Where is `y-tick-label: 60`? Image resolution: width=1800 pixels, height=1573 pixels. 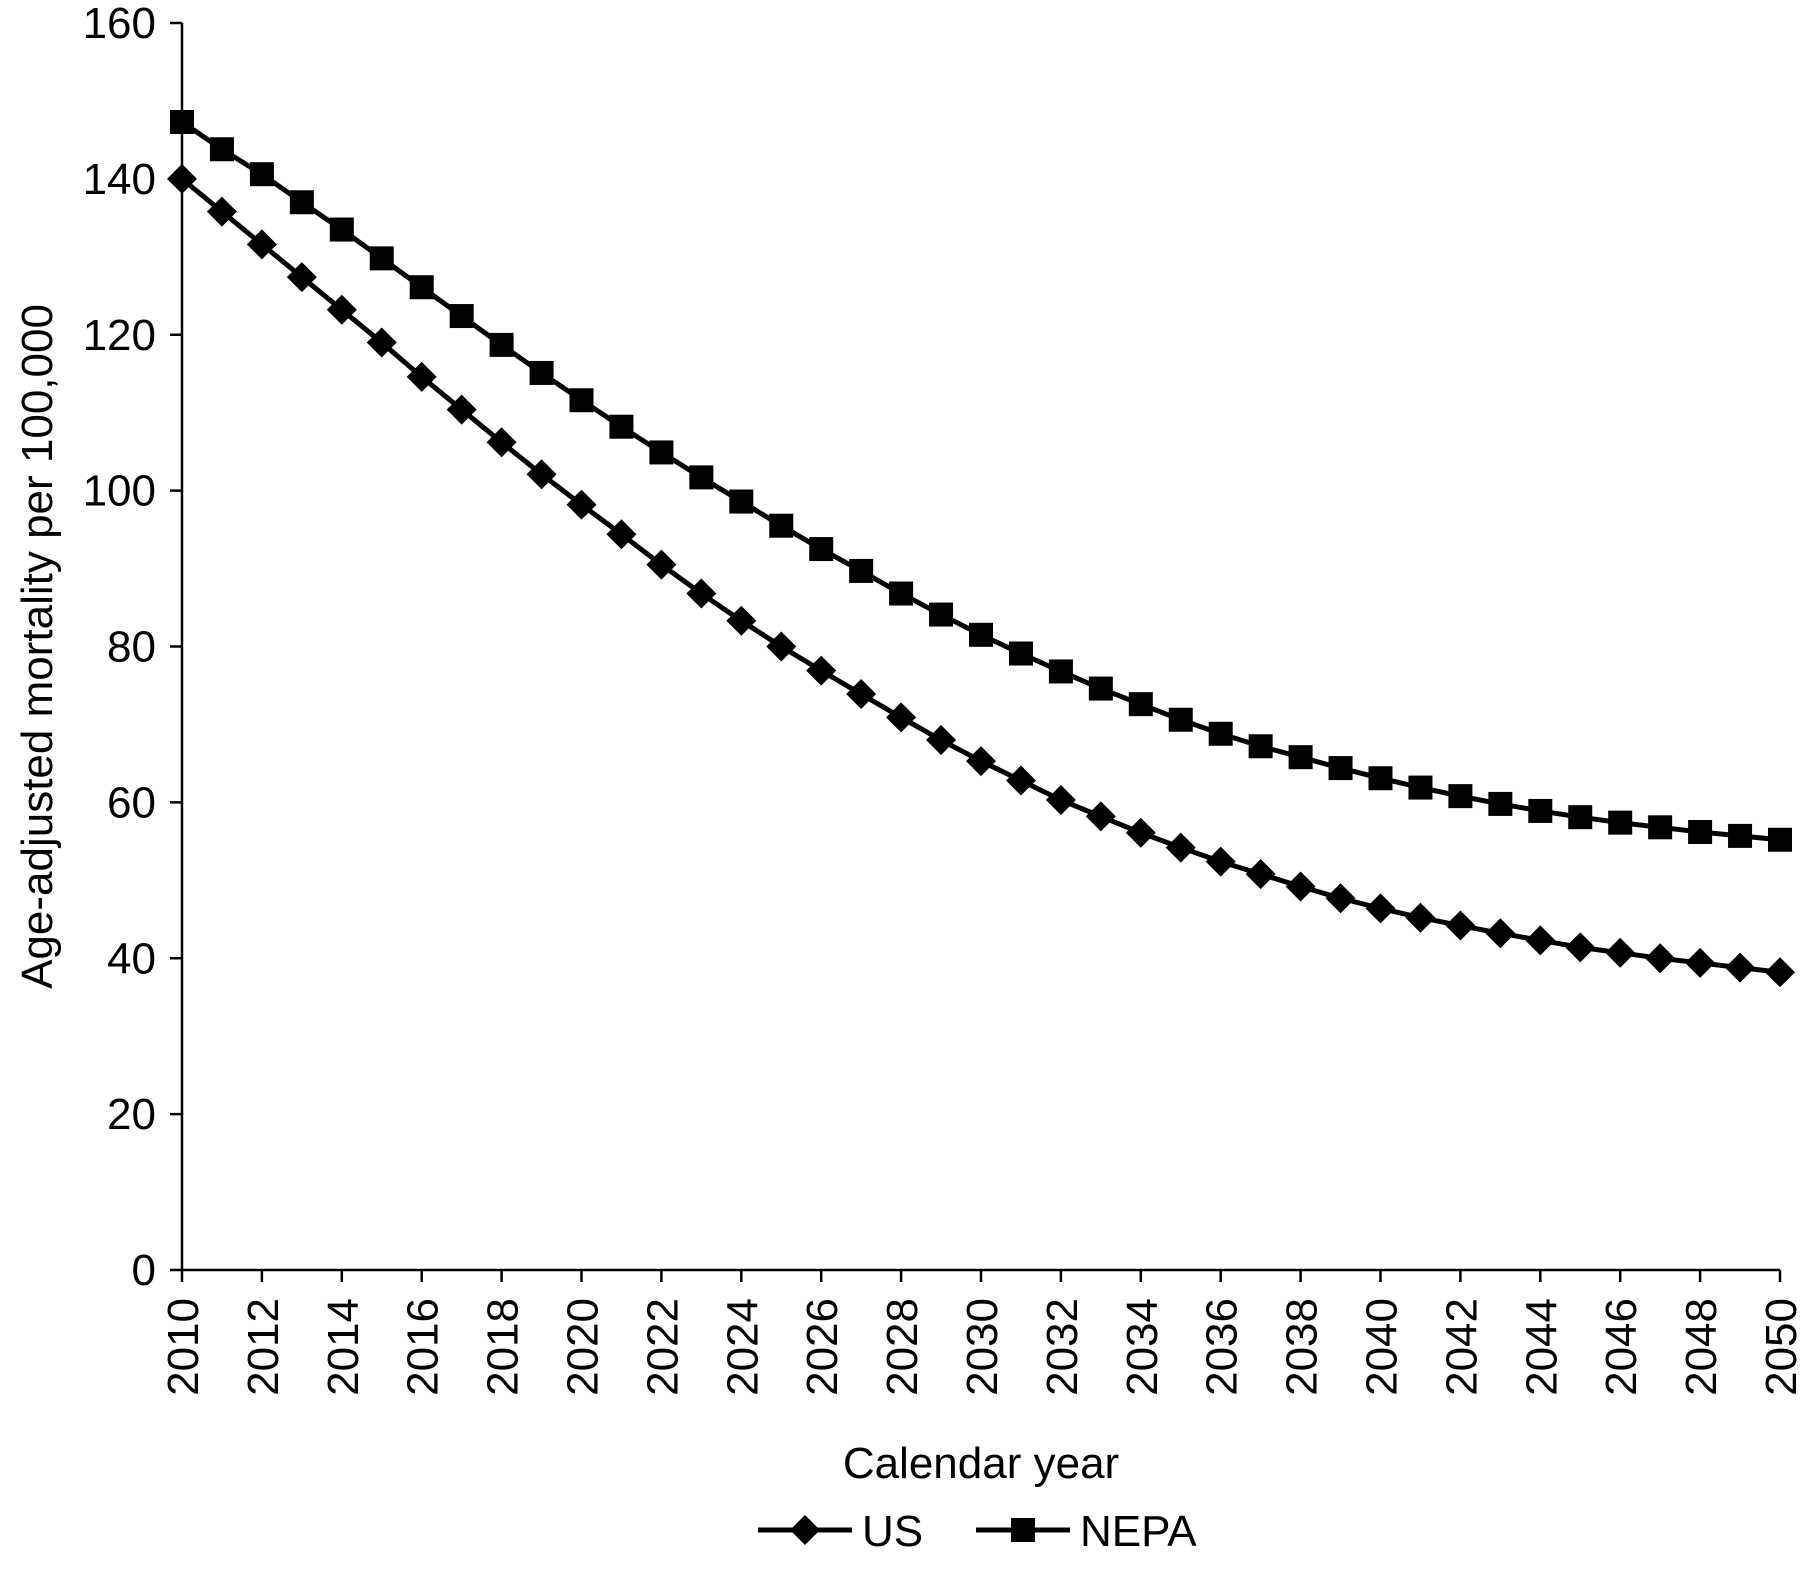
y-tick-label: 60 is located at coordinates (131, 802).